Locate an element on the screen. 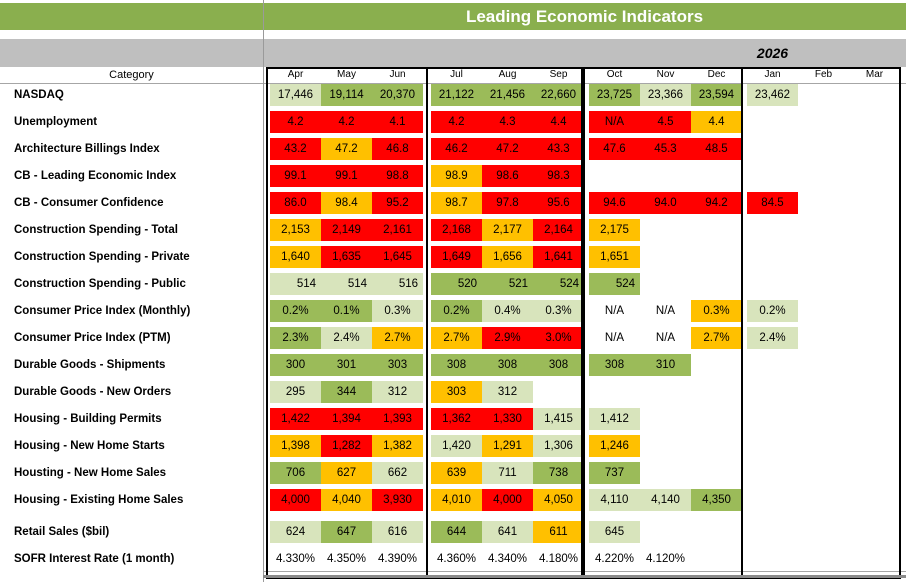  value-cell: 4,140 is located at coordinates (665, 500).